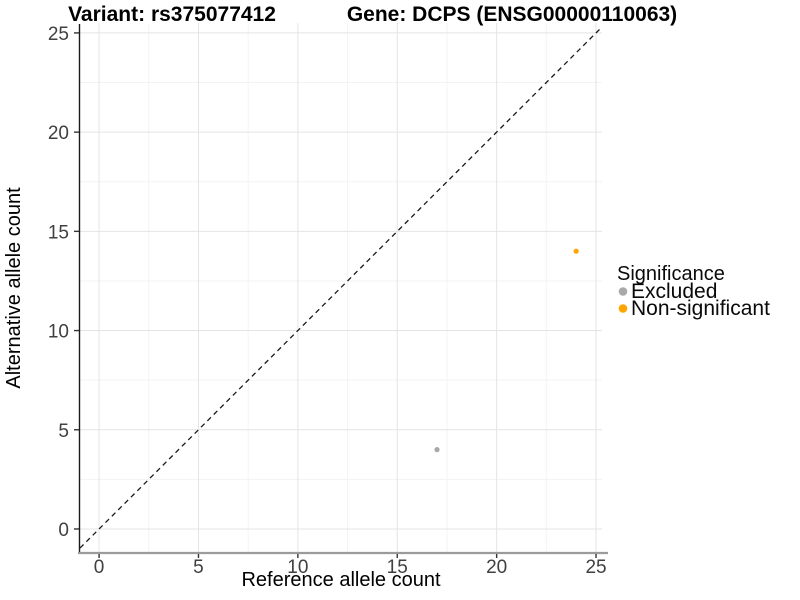  What do you see at coordinates (496, 567) in the screenshot?
I see `x-tick-label: 20` at bounding box center [496, 567].